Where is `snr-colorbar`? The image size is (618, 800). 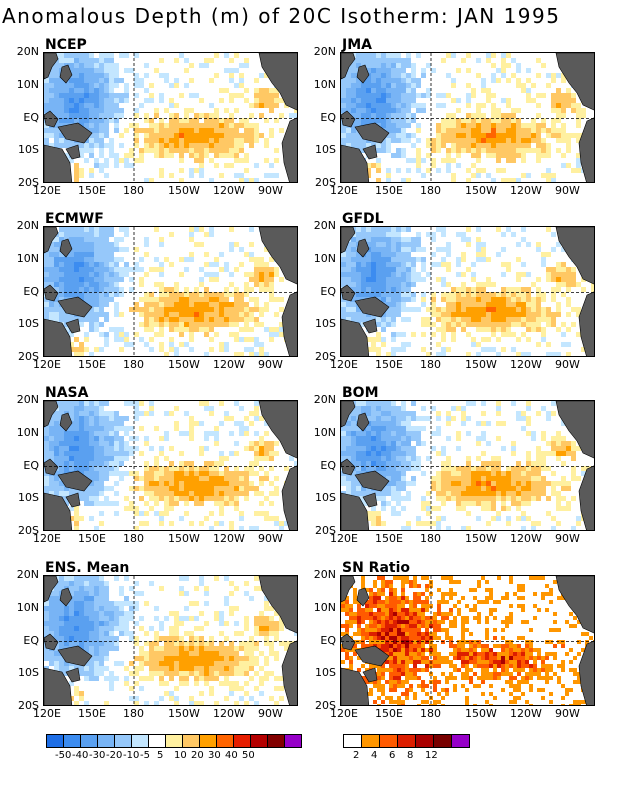 snr-colorbar is located at coordinates (406, 741).